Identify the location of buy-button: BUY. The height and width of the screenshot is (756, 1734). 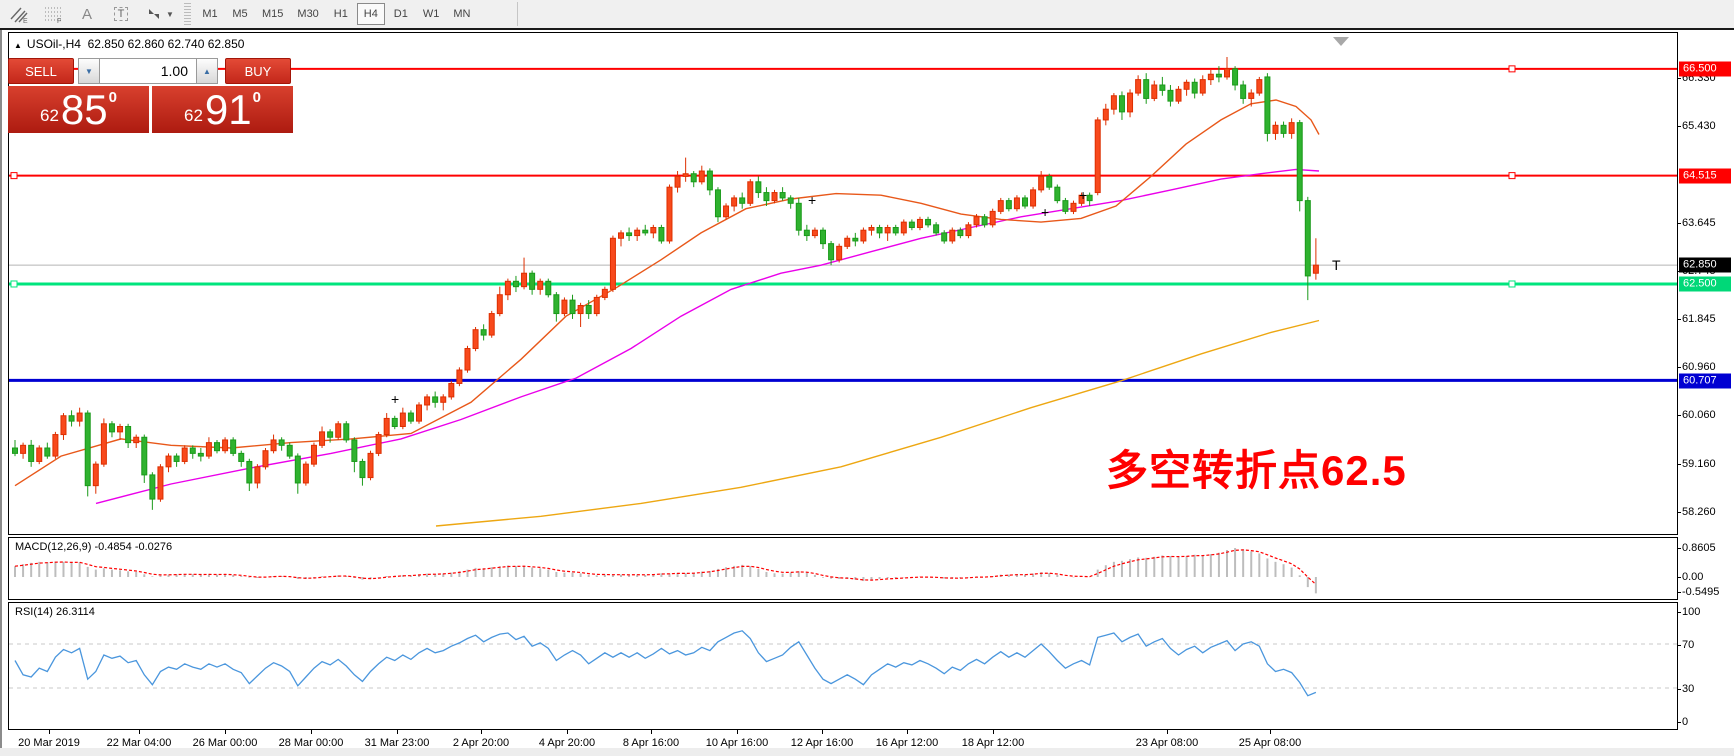
(258, 71).